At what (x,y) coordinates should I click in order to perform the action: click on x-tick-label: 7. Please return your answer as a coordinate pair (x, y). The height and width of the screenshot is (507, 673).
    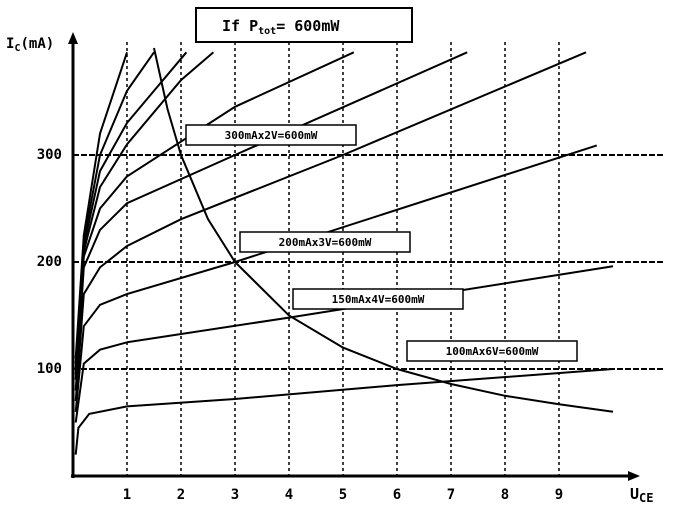
    Looking at the image, I should click on (451, 495).